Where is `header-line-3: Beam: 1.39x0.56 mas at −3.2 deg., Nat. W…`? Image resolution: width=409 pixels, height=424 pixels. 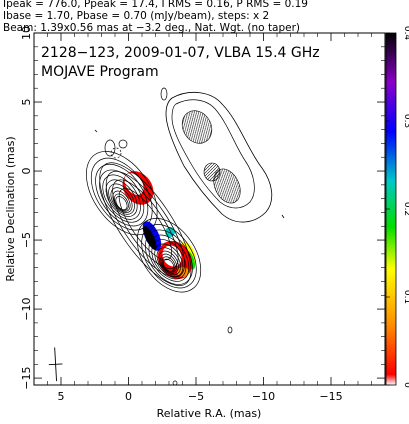 header-line-3: Beam: 1.39x0.56 mas at −3.2 deg., Nat. W… is located at coordinates (152, 28).